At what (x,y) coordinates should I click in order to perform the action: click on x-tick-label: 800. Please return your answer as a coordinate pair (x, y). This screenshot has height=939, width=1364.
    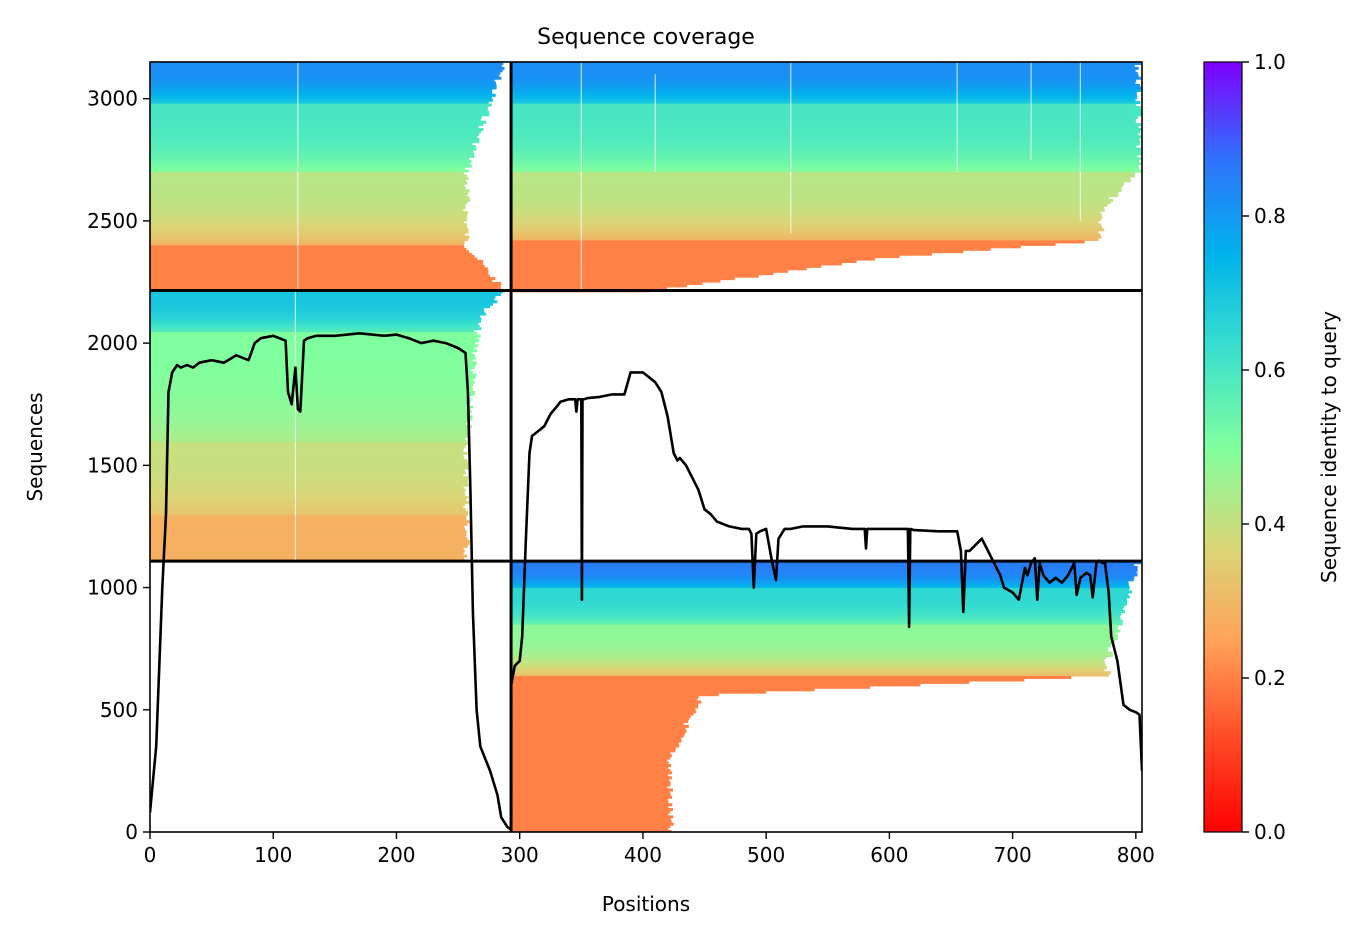
    Looking at the image, I should click on (1136, 855).